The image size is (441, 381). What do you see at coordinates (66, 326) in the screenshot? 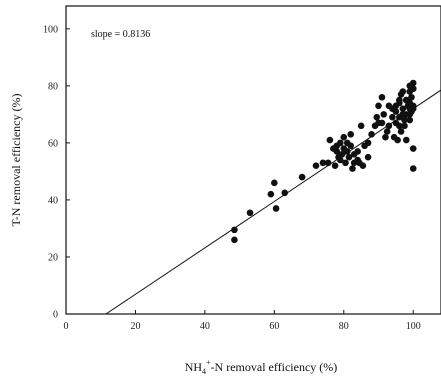
I see `x-tick-label: 0` at bounding box center [66, 326].